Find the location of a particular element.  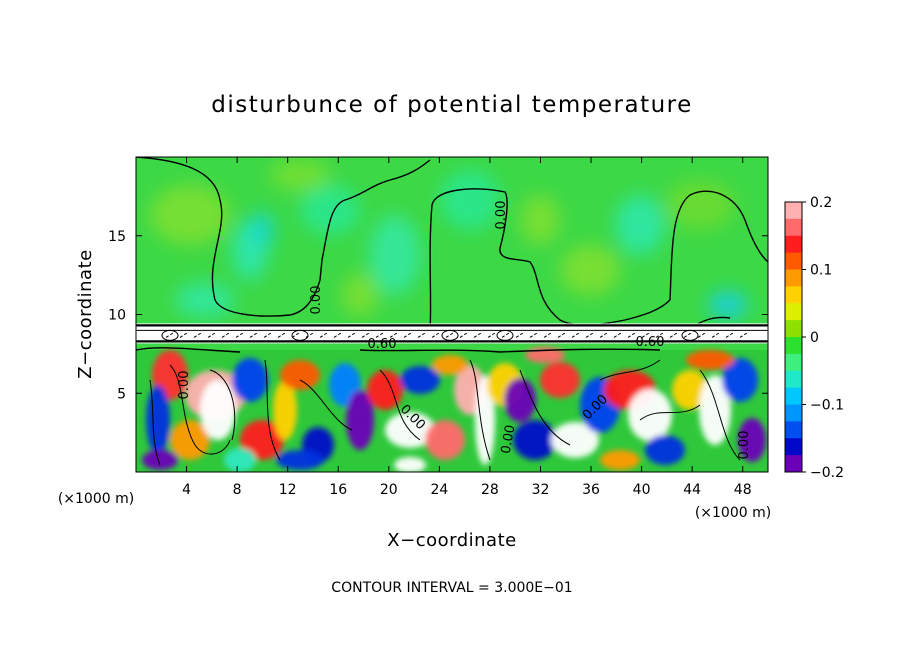

x-unit-right: (×1000 m) is located at coordinates (733, 513).